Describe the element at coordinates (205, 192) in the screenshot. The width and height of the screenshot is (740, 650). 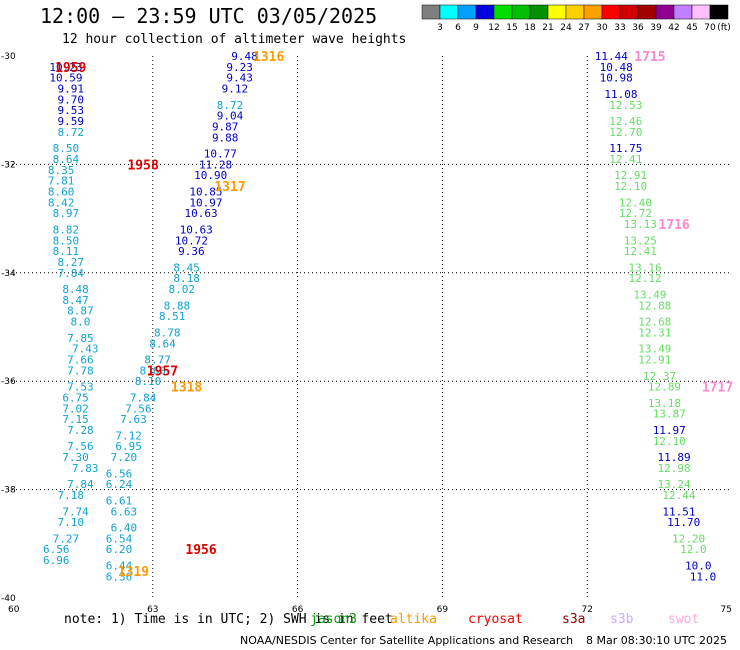
I see `swh-value-label: 10.85` at that location.